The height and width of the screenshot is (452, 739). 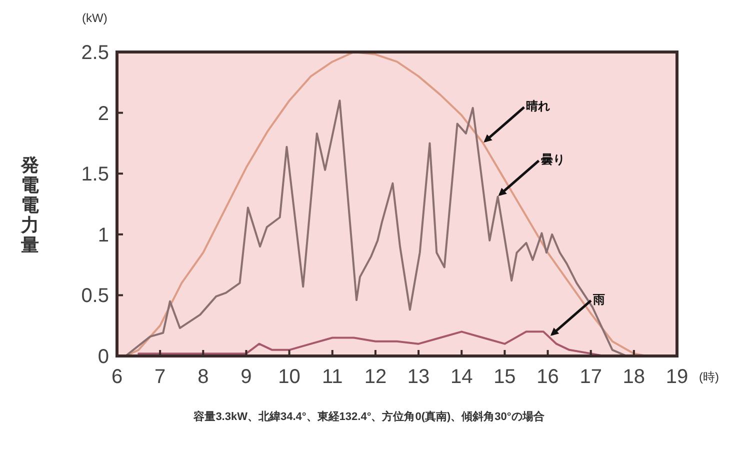 I want to click on y-tick-label: 0, so click(x=103, y=357).